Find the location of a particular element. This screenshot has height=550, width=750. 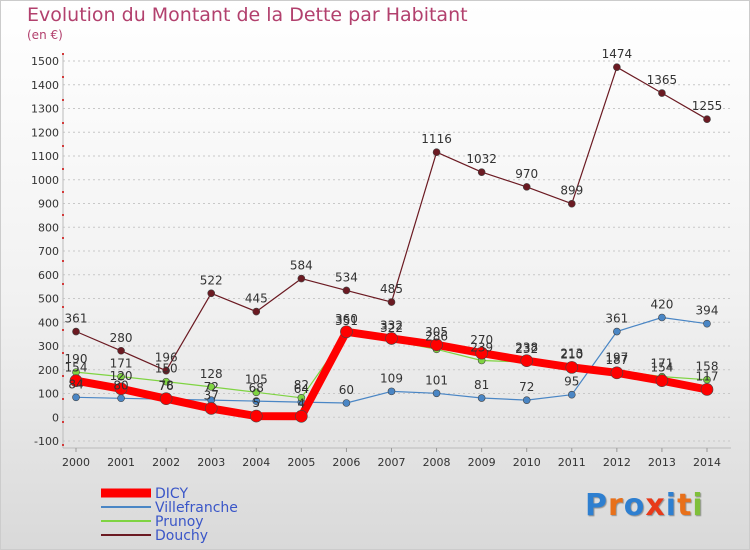

data-label-villefranche: 72 is located at coordinates (526, 387).